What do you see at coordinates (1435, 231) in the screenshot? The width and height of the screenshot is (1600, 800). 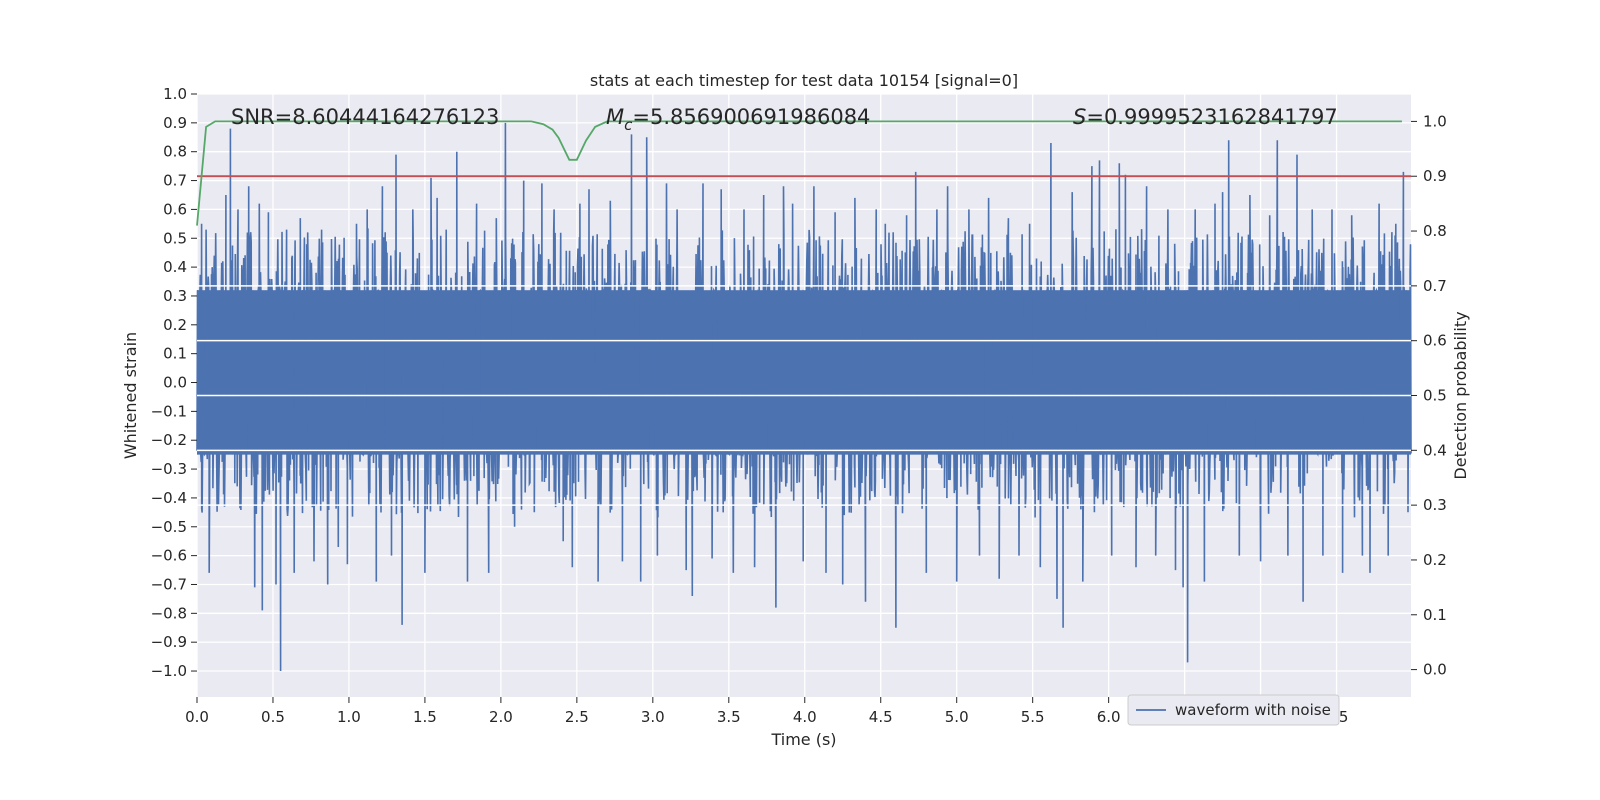 I see `y2-tick-label: 0.8` at bounding box center [1435, 231].